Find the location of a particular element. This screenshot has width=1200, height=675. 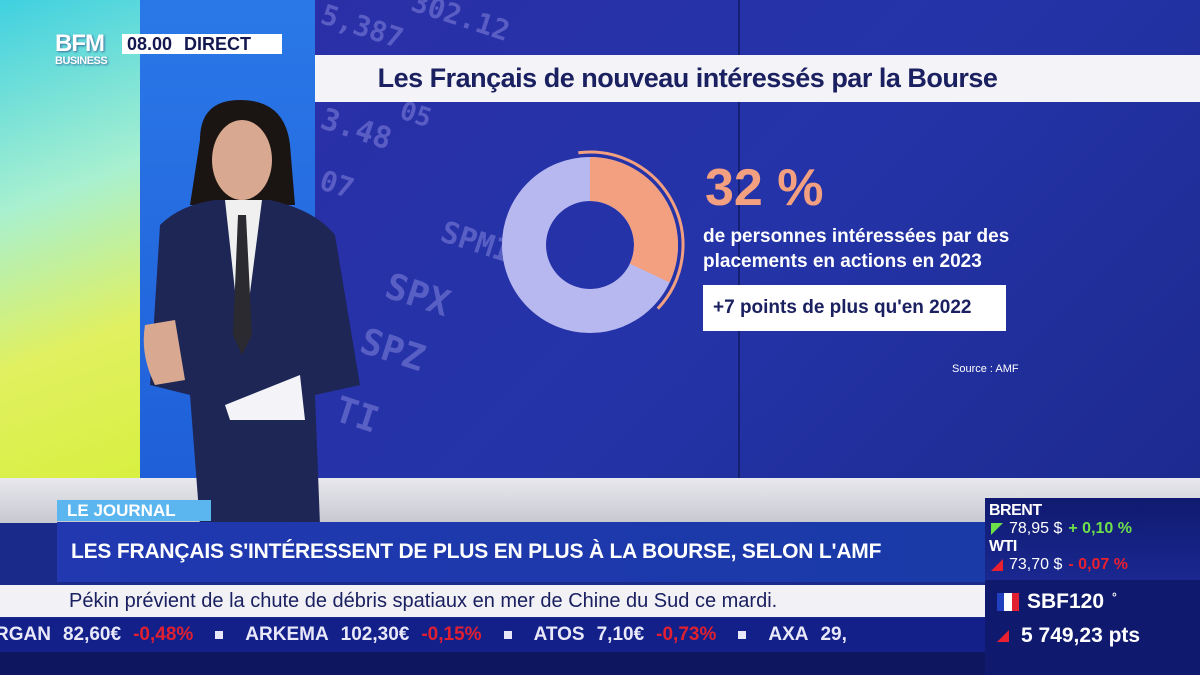

ticker-change: -0,15% is located at coordinates (451, 634).